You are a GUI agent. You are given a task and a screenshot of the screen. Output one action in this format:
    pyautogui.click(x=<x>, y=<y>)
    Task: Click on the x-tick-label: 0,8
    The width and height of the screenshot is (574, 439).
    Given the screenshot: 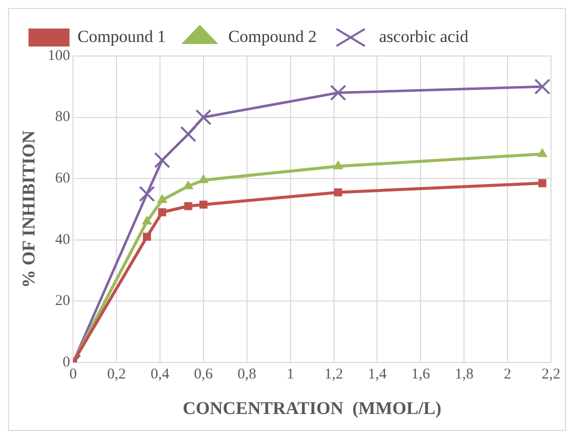 What is the action you would take?
    pyautogui.click(x=247, y=374)
    